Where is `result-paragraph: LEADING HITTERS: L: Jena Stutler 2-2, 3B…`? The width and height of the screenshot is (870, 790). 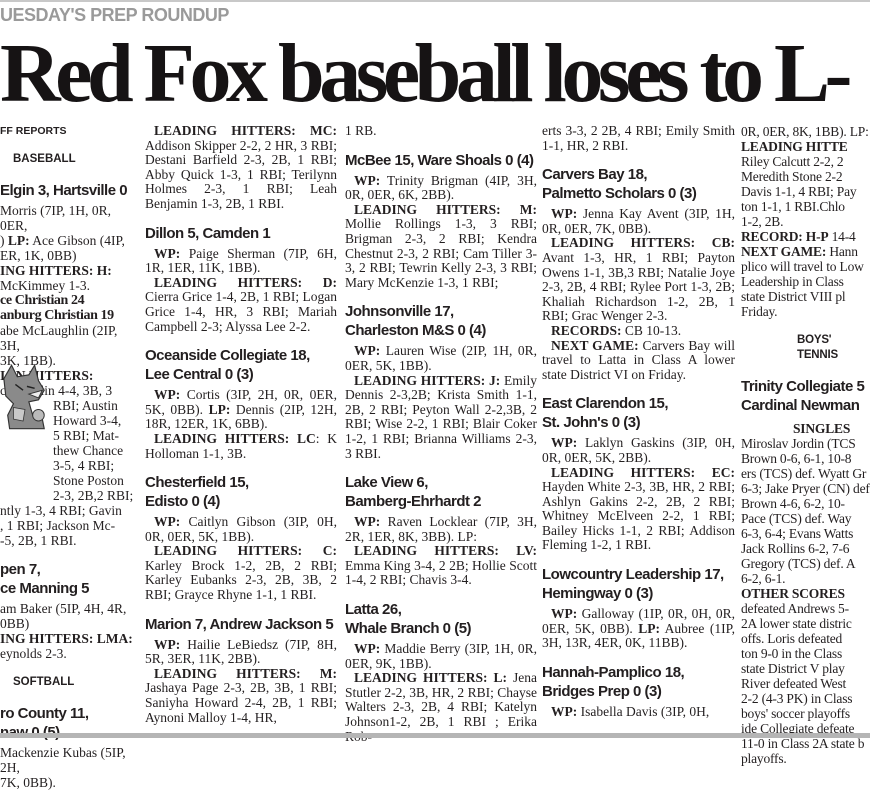 result-paragraph: LEADING HITTERS: L: Jena Stutler 2-2, 3B… is located at coordinates (441, 707).